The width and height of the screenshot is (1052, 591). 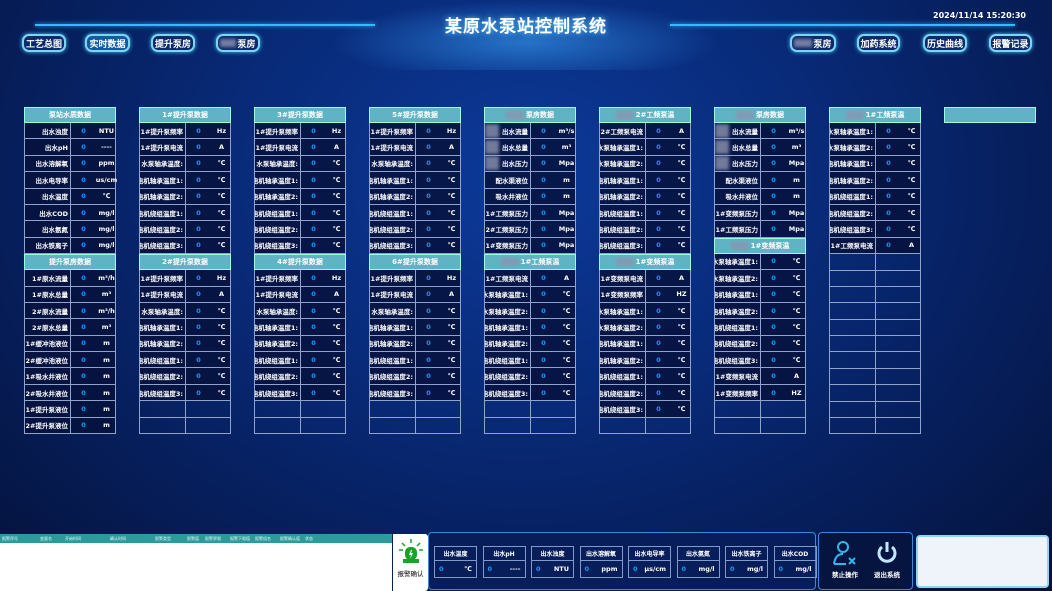 What do you see at coordinates (512, 180) in the screenshot?
I see `row-label-text: 配水渠液位` at bounding box center [512, 180].